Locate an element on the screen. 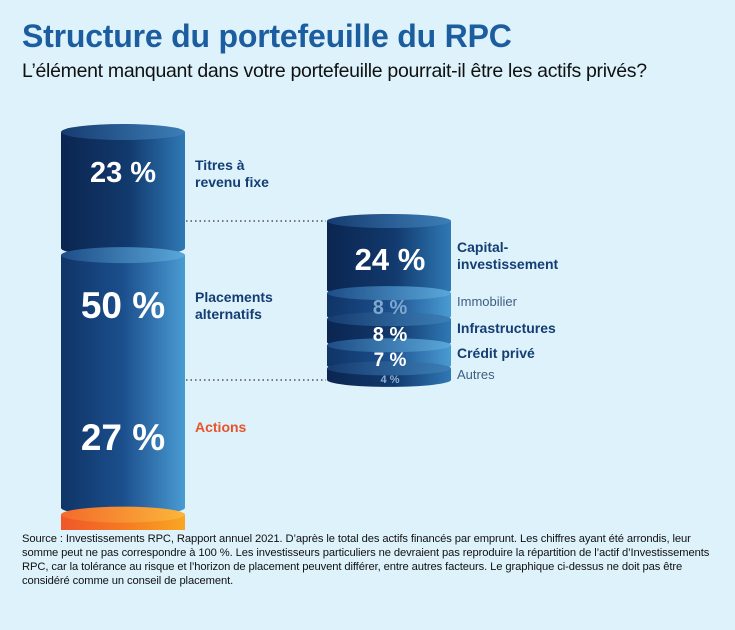  value-label-private-credit: 7 % is located at coordinates (390, 360).